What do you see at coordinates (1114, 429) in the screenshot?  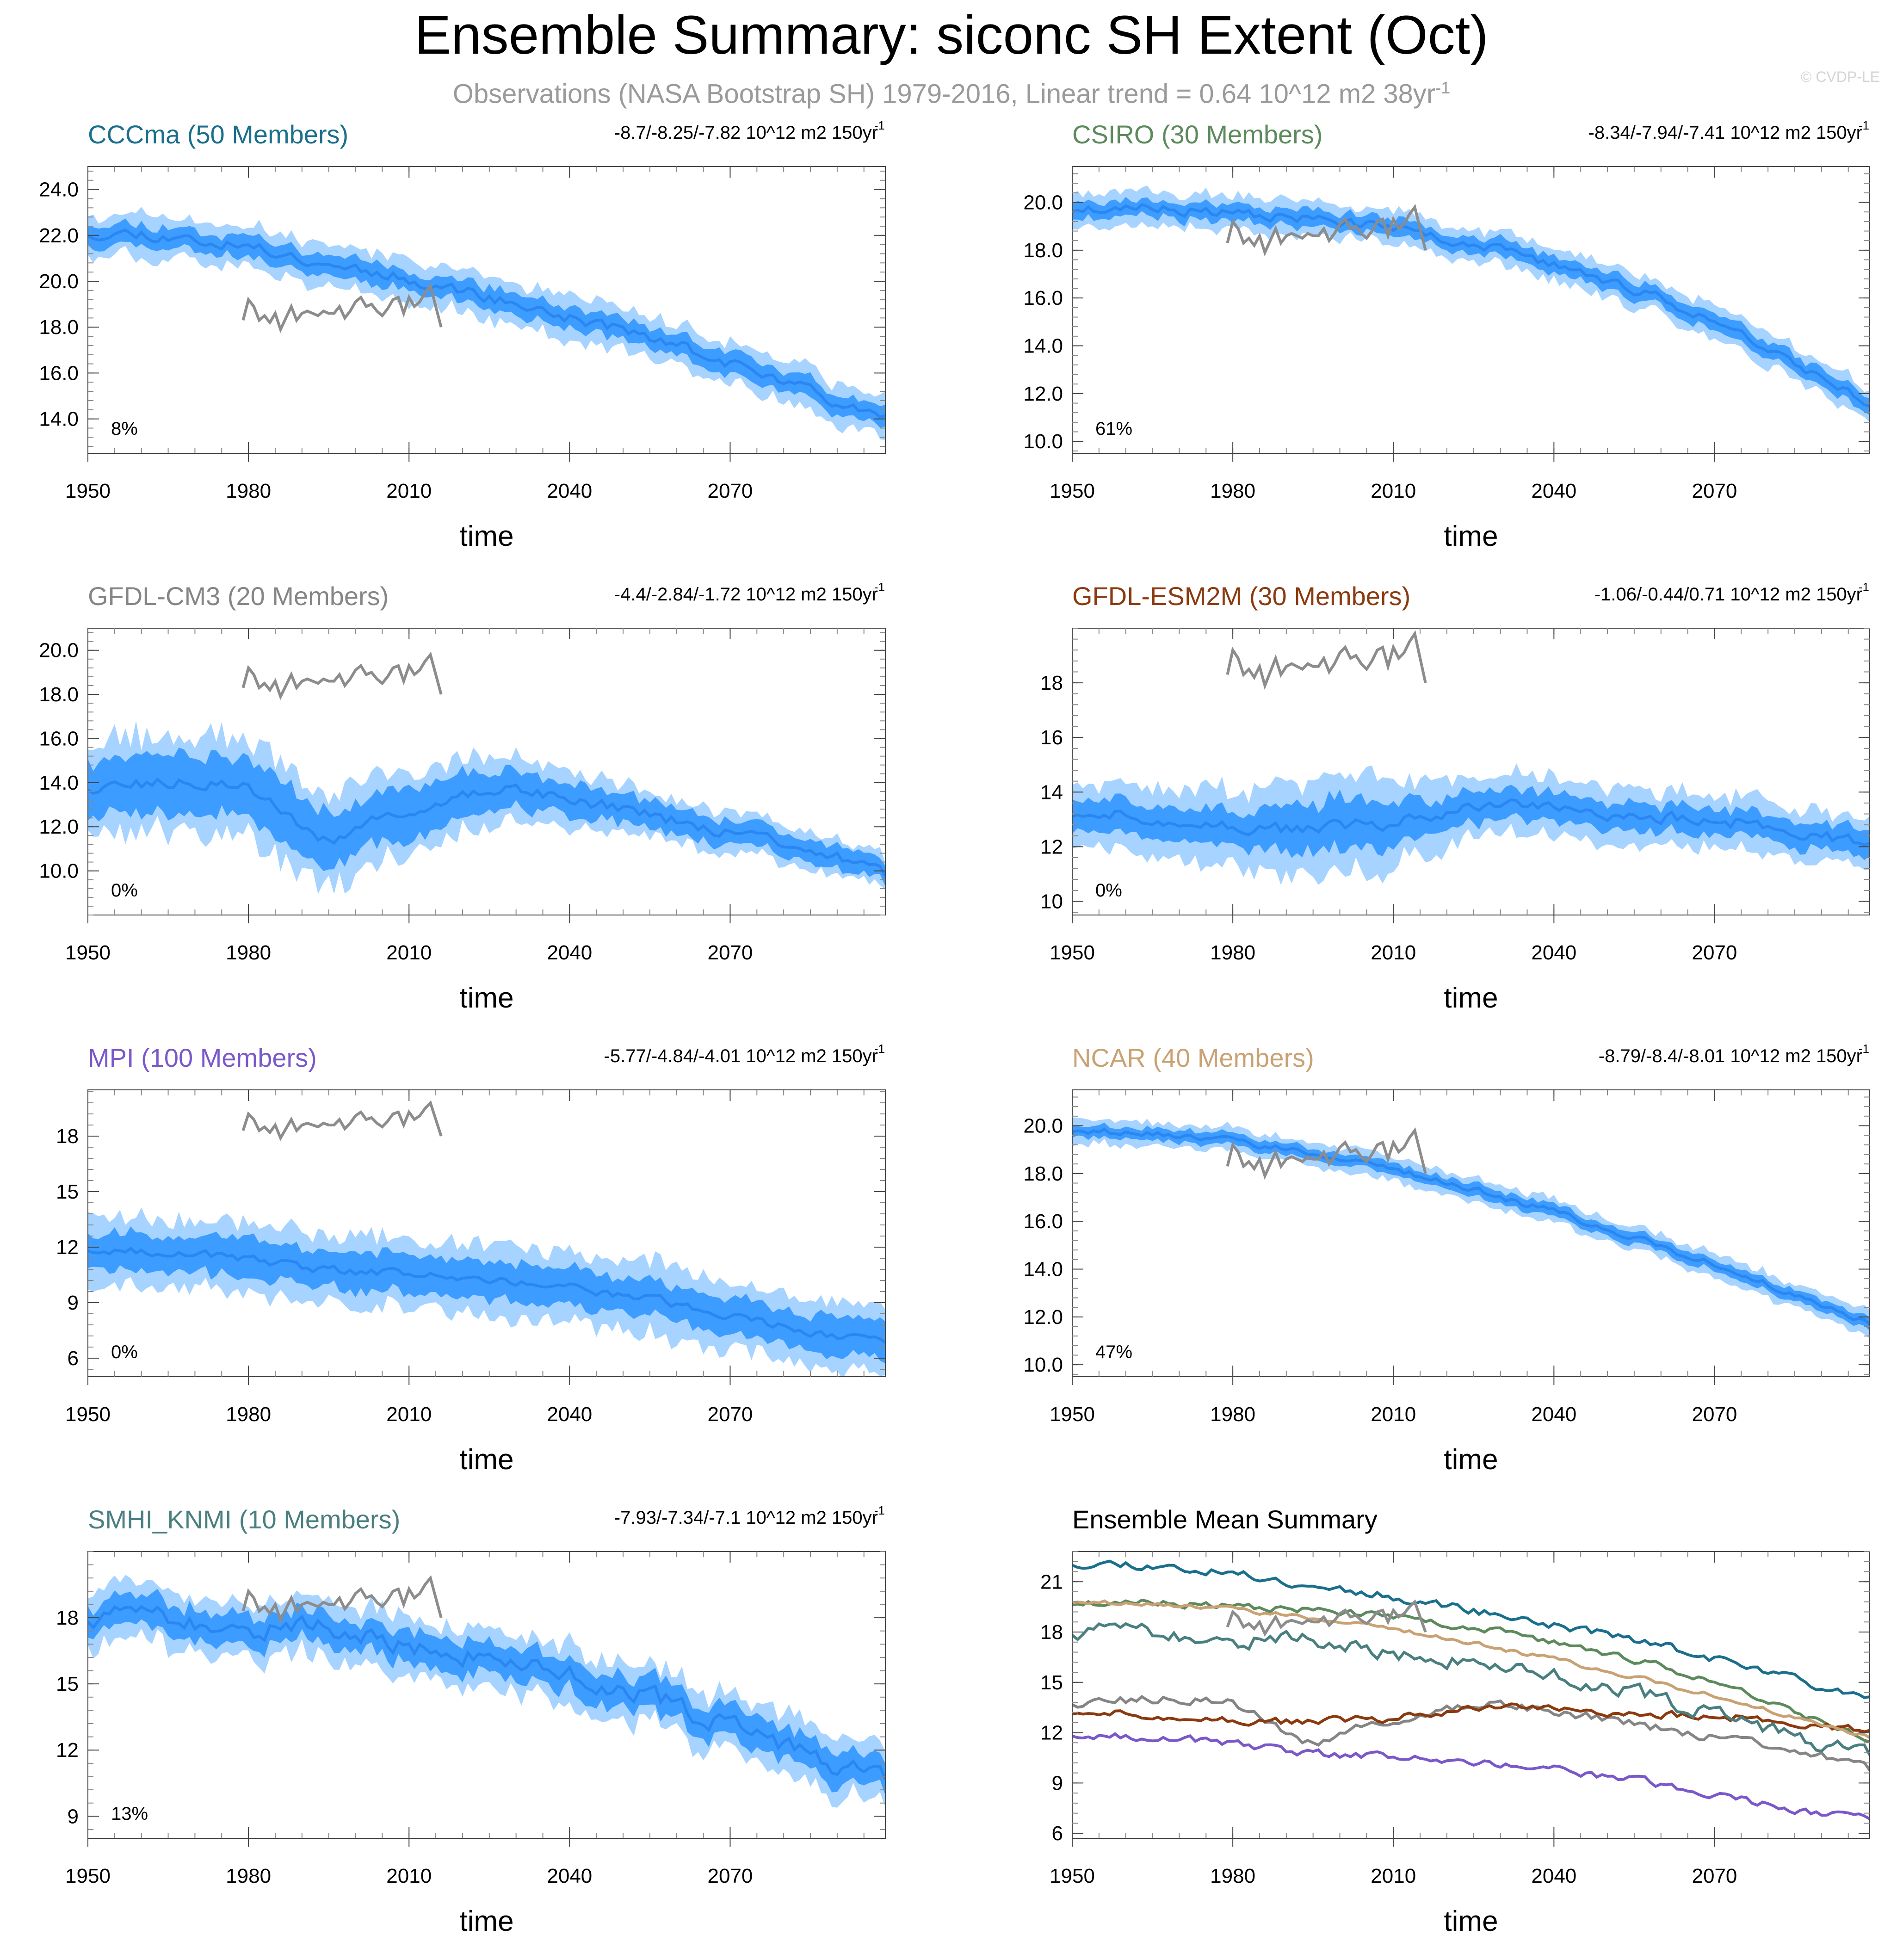 I see `percentile-label: 61%` at bounding box center [1114, 429].